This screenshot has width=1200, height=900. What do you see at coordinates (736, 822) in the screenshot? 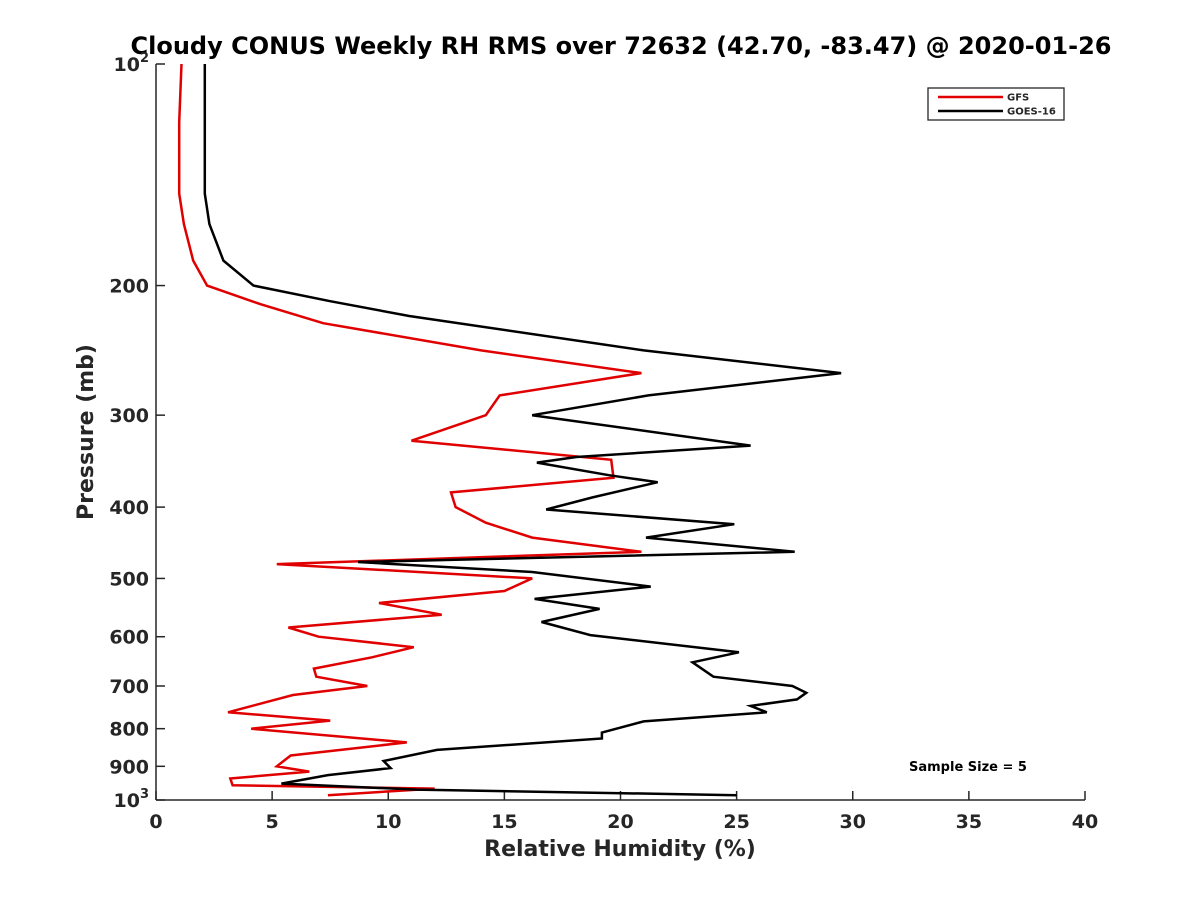
I see `x-tick-label: 25` at bounding box center [736, 822].